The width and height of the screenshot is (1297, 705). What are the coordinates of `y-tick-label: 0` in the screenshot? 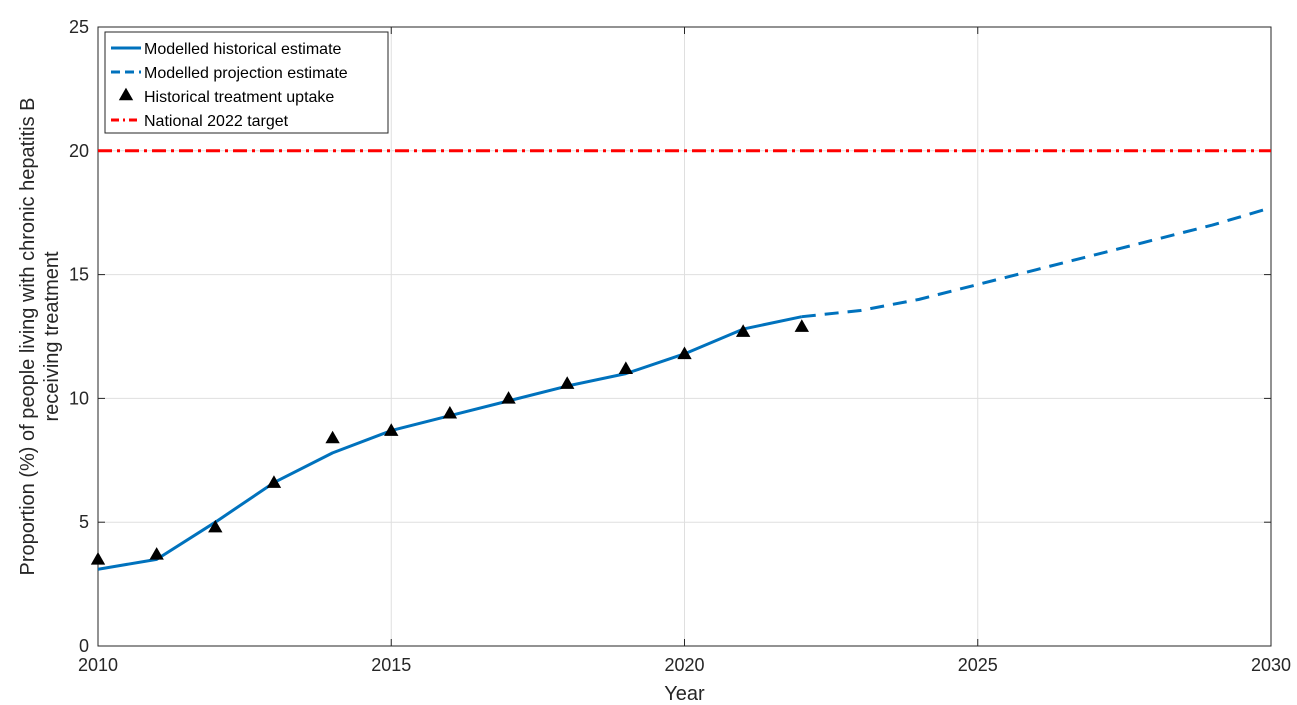 It's located at (84, 646).